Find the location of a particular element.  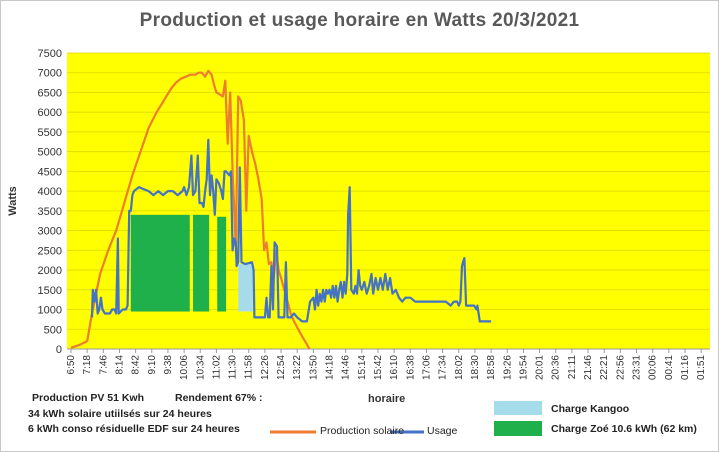

x-tick-label: 15:42 is located at coordinates (378, 367).